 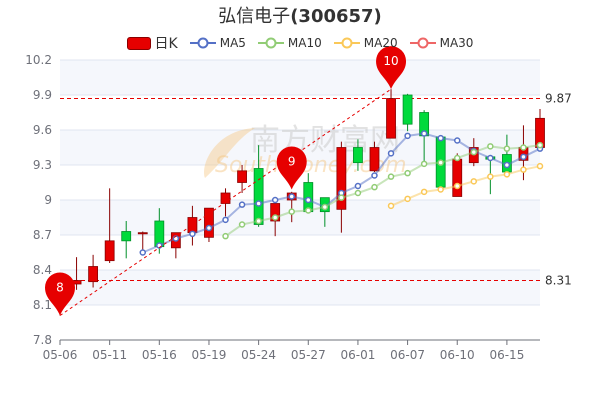 What do you see at coordinates (42, 95) in the screenshot?
I see `y-tick-label: 9.9` at bounding box center [42, 95].